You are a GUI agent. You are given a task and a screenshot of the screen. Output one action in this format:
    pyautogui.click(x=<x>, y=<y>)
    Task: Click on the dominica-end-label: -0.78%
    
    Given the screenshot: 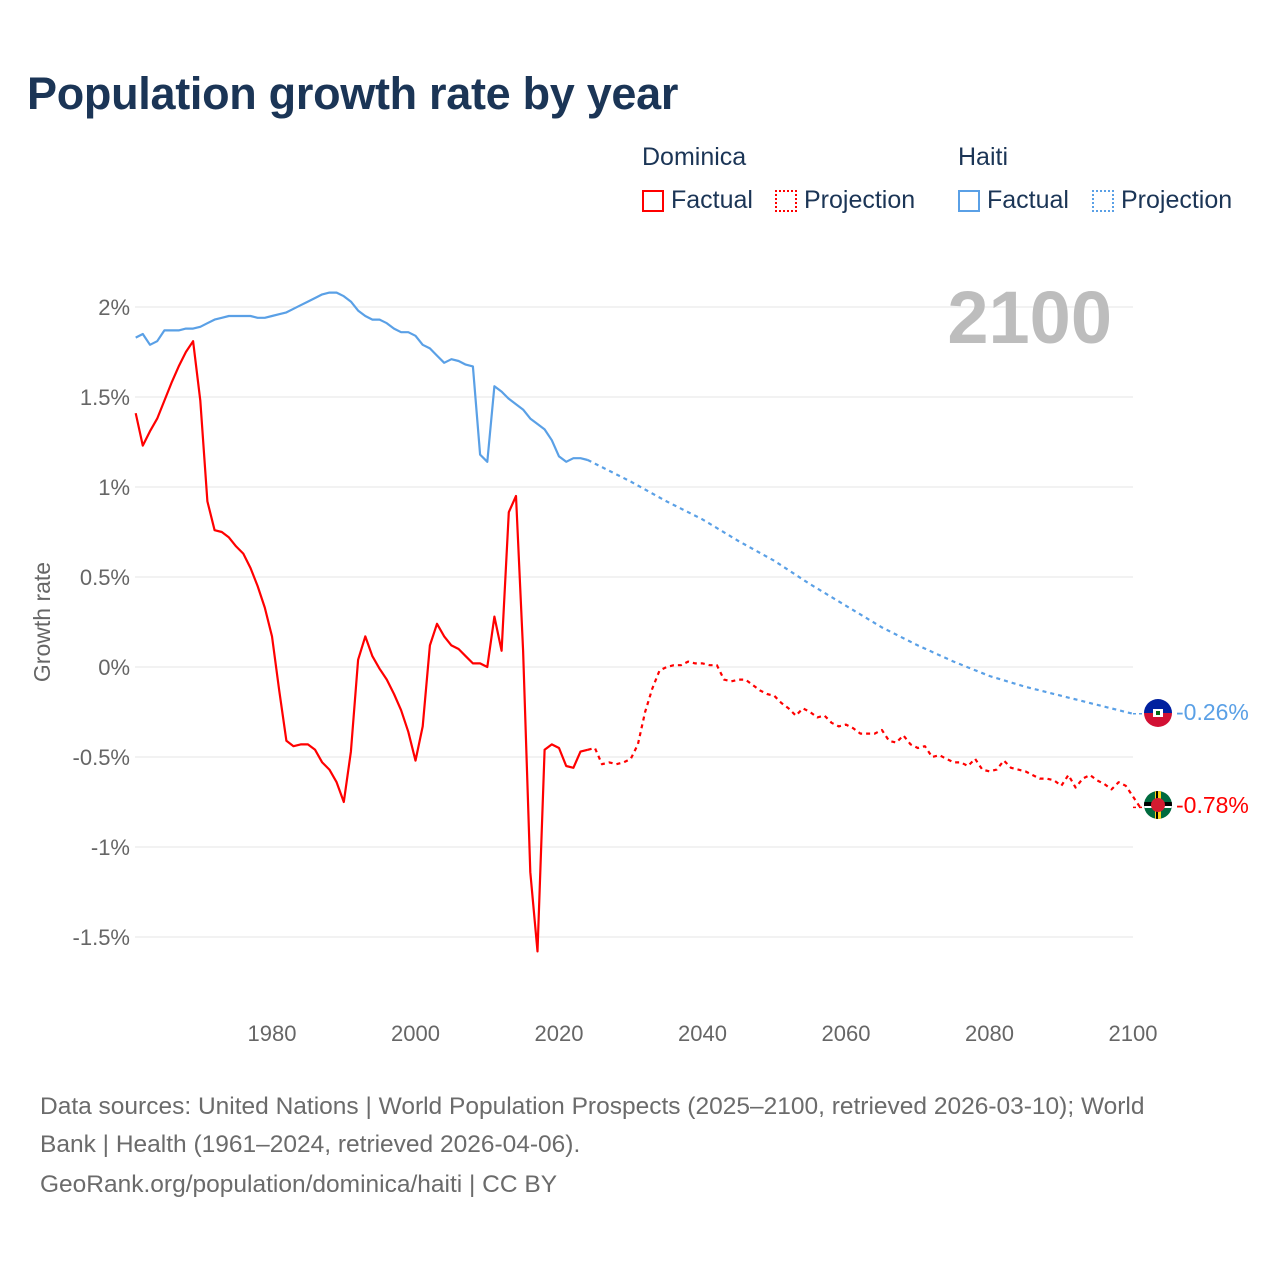 What is the action you would take?
    pyautogui.click(x=1212, y=805)
    